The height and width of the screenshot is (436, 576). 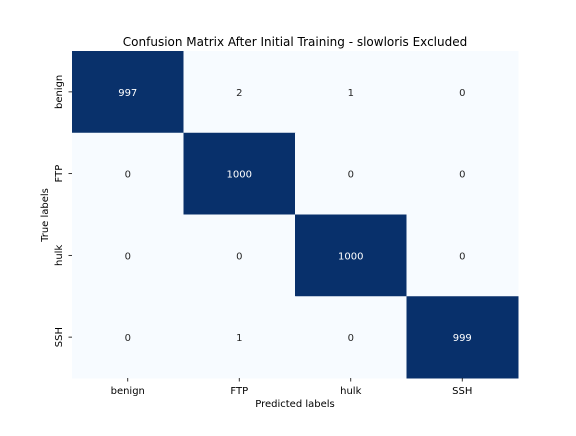 What do you see at coordinates (128, 391) in the screenshot?
I see `x-tick-label: benign` at bounding box center [128, 391].